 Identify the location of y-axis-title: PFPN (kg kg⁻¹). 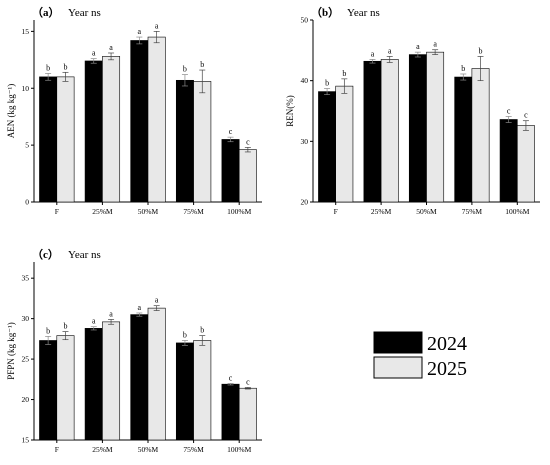
(11, 350).